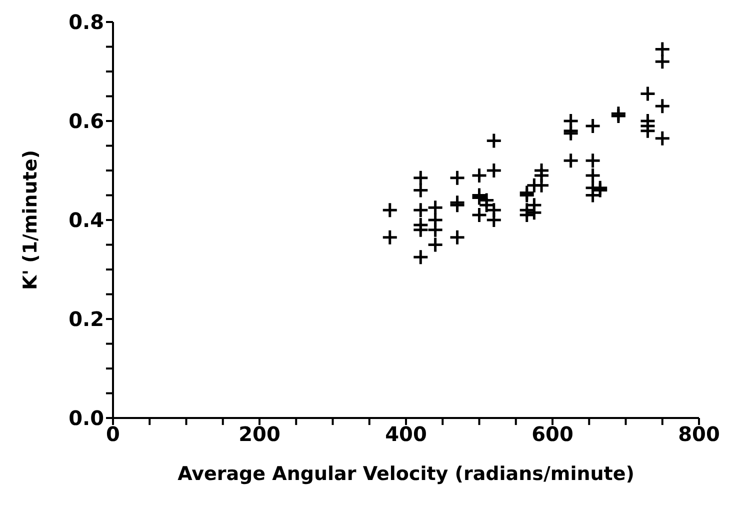 The height and width of the screenshot is (506, 737). Describe the element at coordinates (86, 220) in the screenshot. I see `y-tick-label: 0.4` at that location.